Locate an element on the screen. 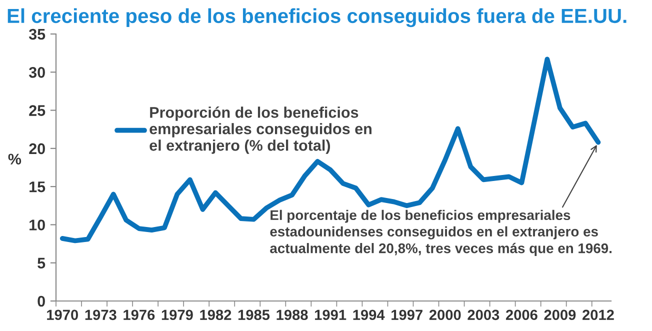 The height and width of the screenshot is (331, 652). x-tick-label: 1991 is located at coordinates (330, 315).